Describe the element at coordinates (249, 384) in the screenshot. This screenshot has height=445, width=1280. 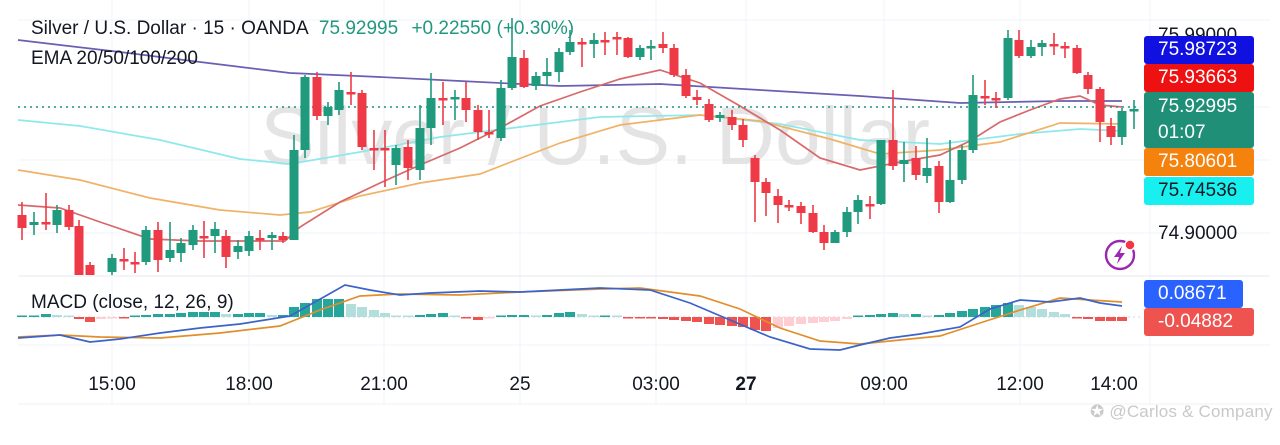
I see `time-axis-label: 18:00` at that location.